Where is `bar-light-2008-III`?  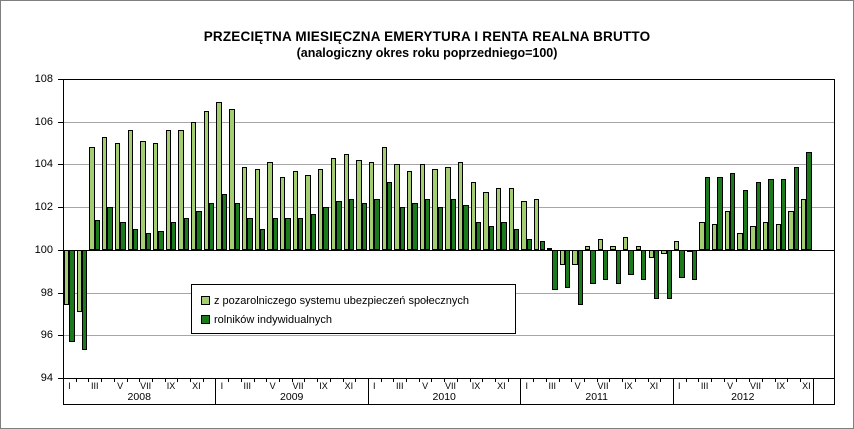
bar-light-2008-III is located at coordinates (92, 198).